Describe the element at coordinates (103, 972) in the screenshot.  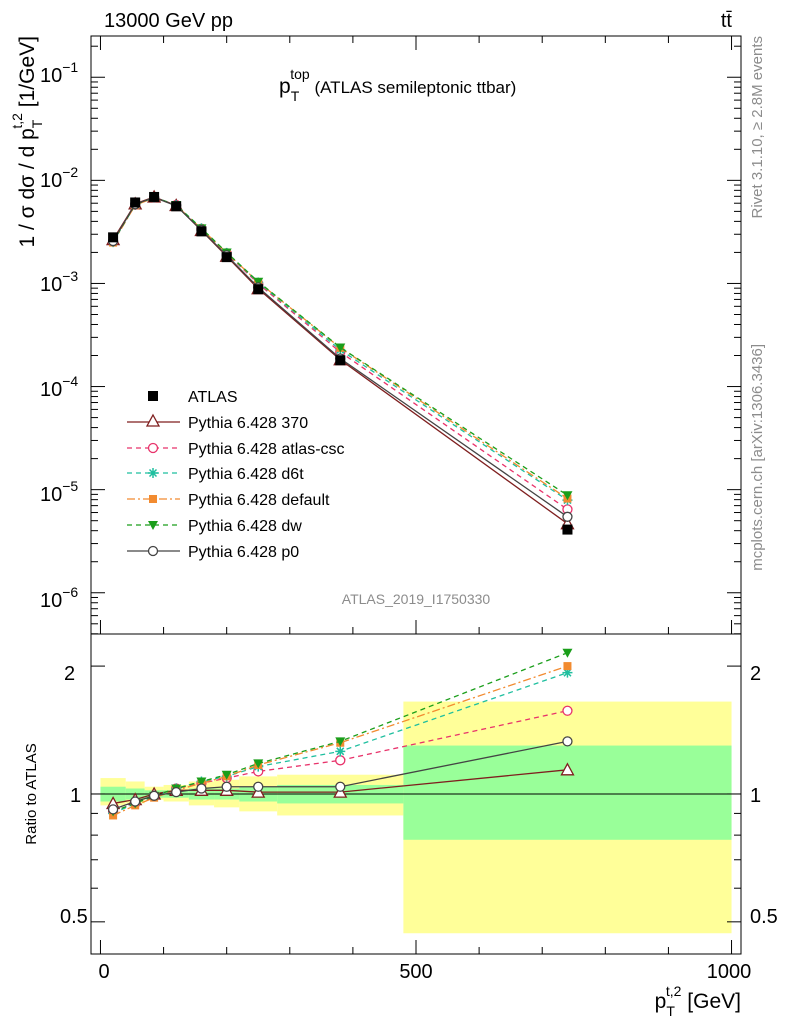
I see `x-tick-label: 0` at that location.